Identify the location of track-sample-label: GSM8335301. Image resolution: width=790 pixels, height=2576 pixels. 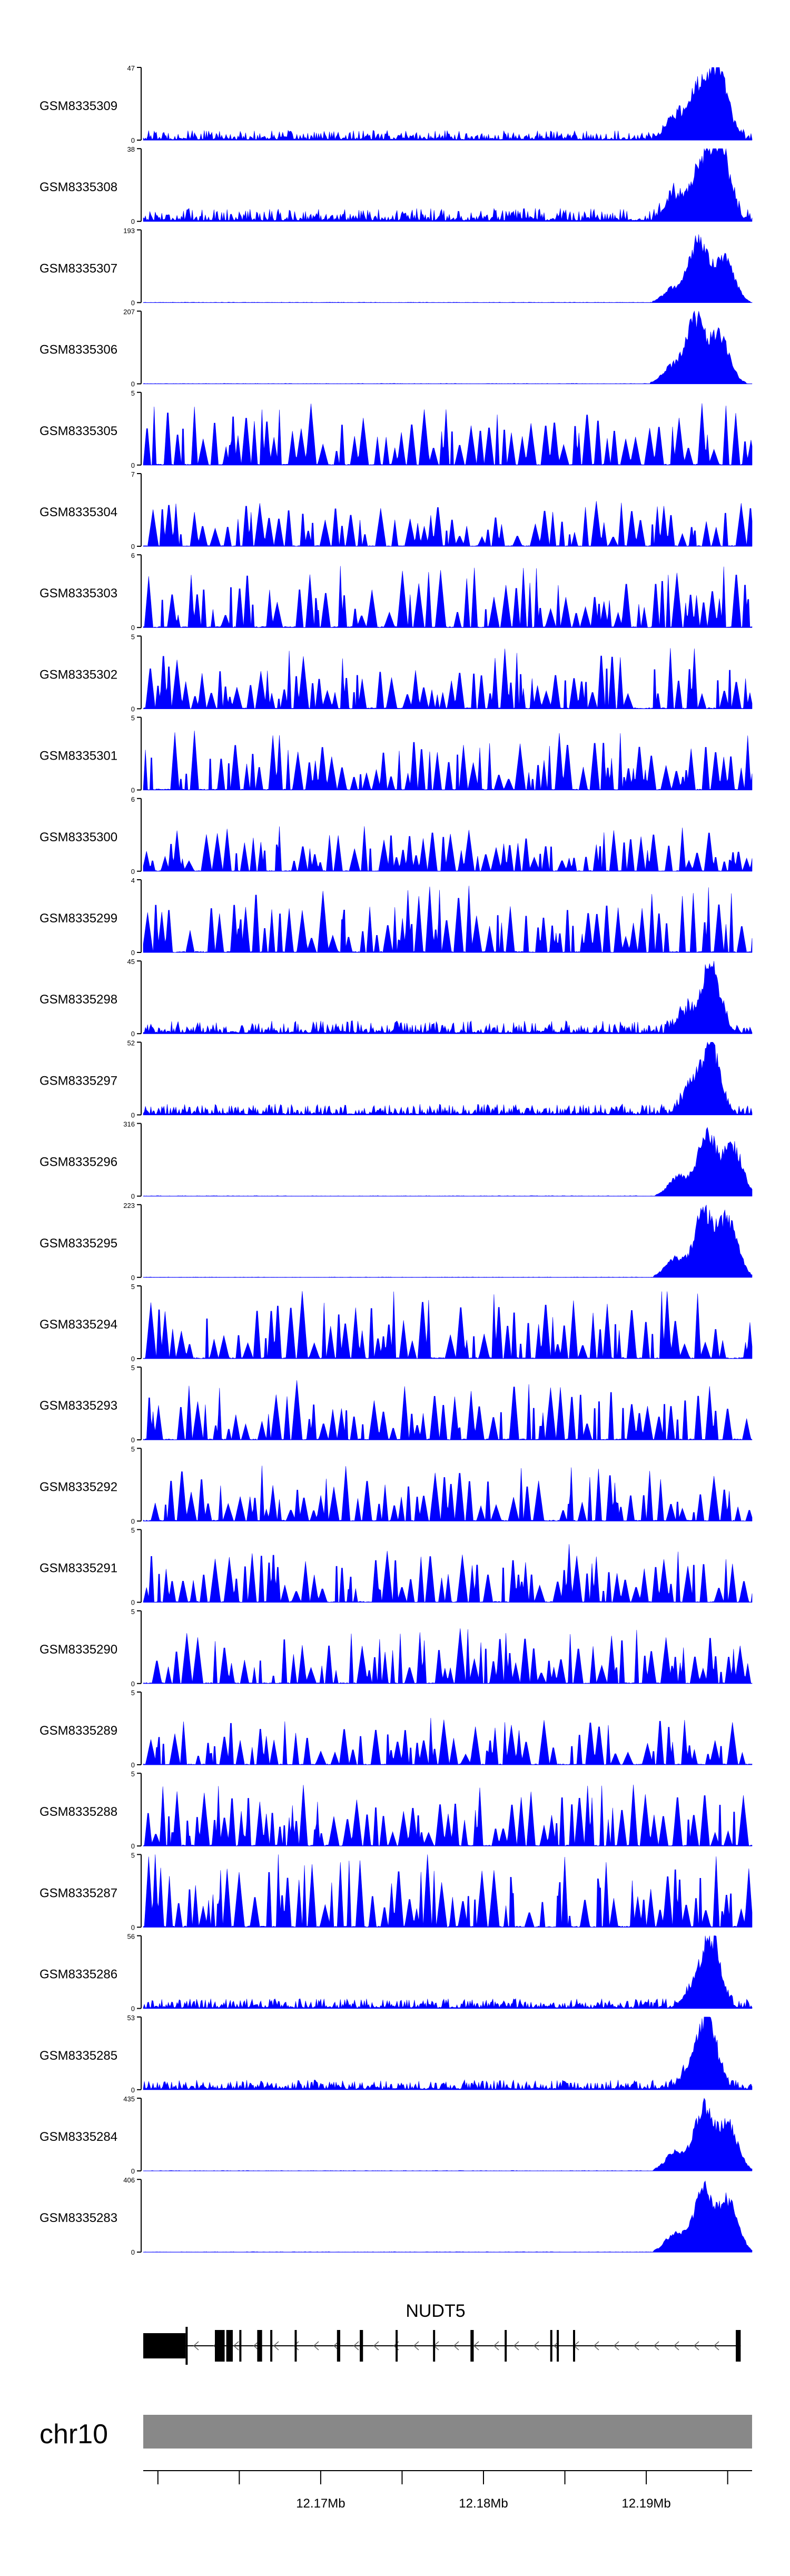
(78, 756).